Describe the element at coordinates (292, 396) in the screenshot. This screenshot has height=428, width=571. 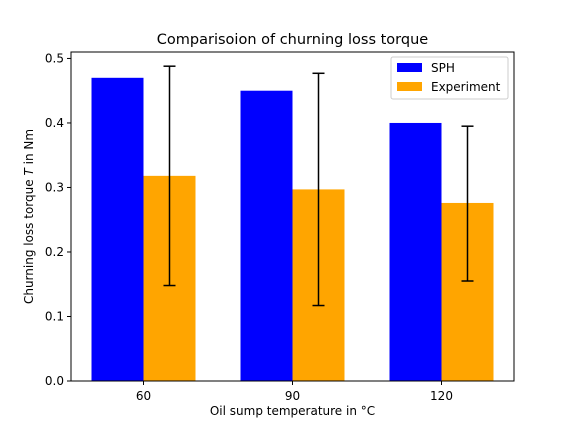
I see `x-tick-label: 90` at that location.